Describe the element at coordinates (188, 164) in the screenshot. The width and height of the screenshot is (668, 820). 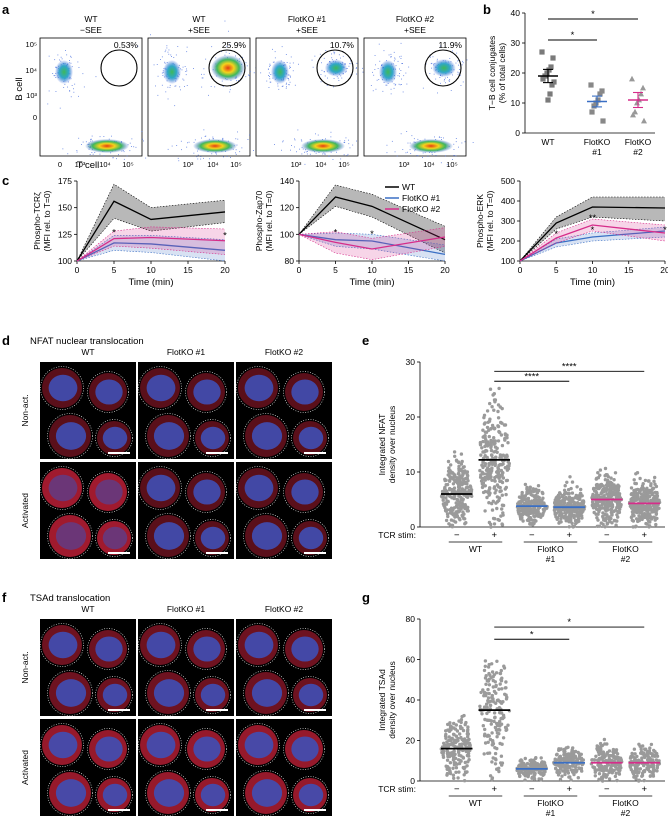
I see `flow-x-tick-label: 10³` at that location.